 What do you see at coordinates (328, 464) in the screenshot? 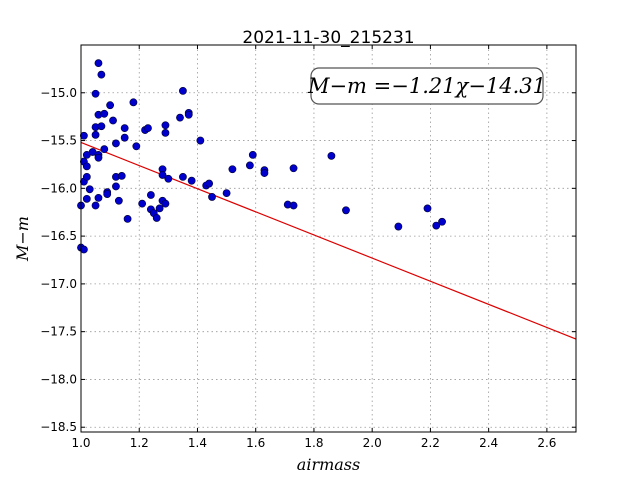
I see `x-axis-label: airmass` at bounding box center [328, 464].